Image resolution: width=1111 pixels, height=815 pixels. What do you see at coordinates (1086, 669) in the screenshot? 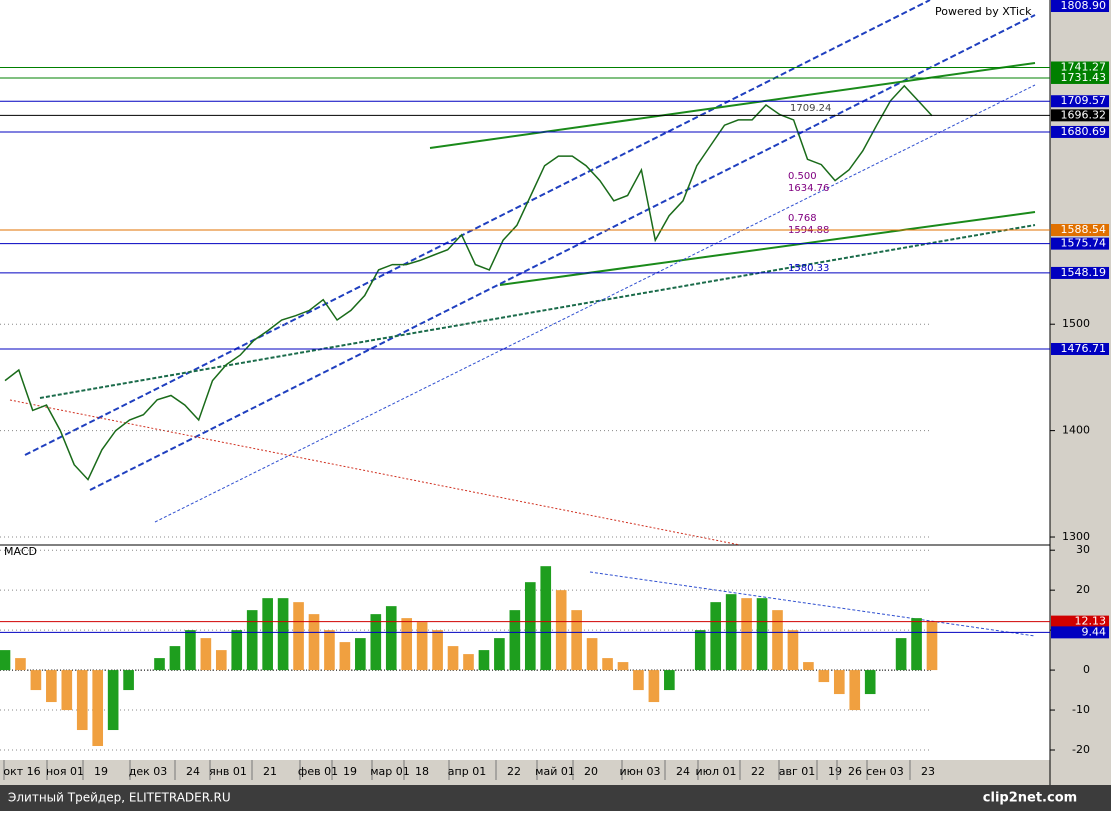
I see `y-tick-label: 0` at bounding box center [1086, 669].